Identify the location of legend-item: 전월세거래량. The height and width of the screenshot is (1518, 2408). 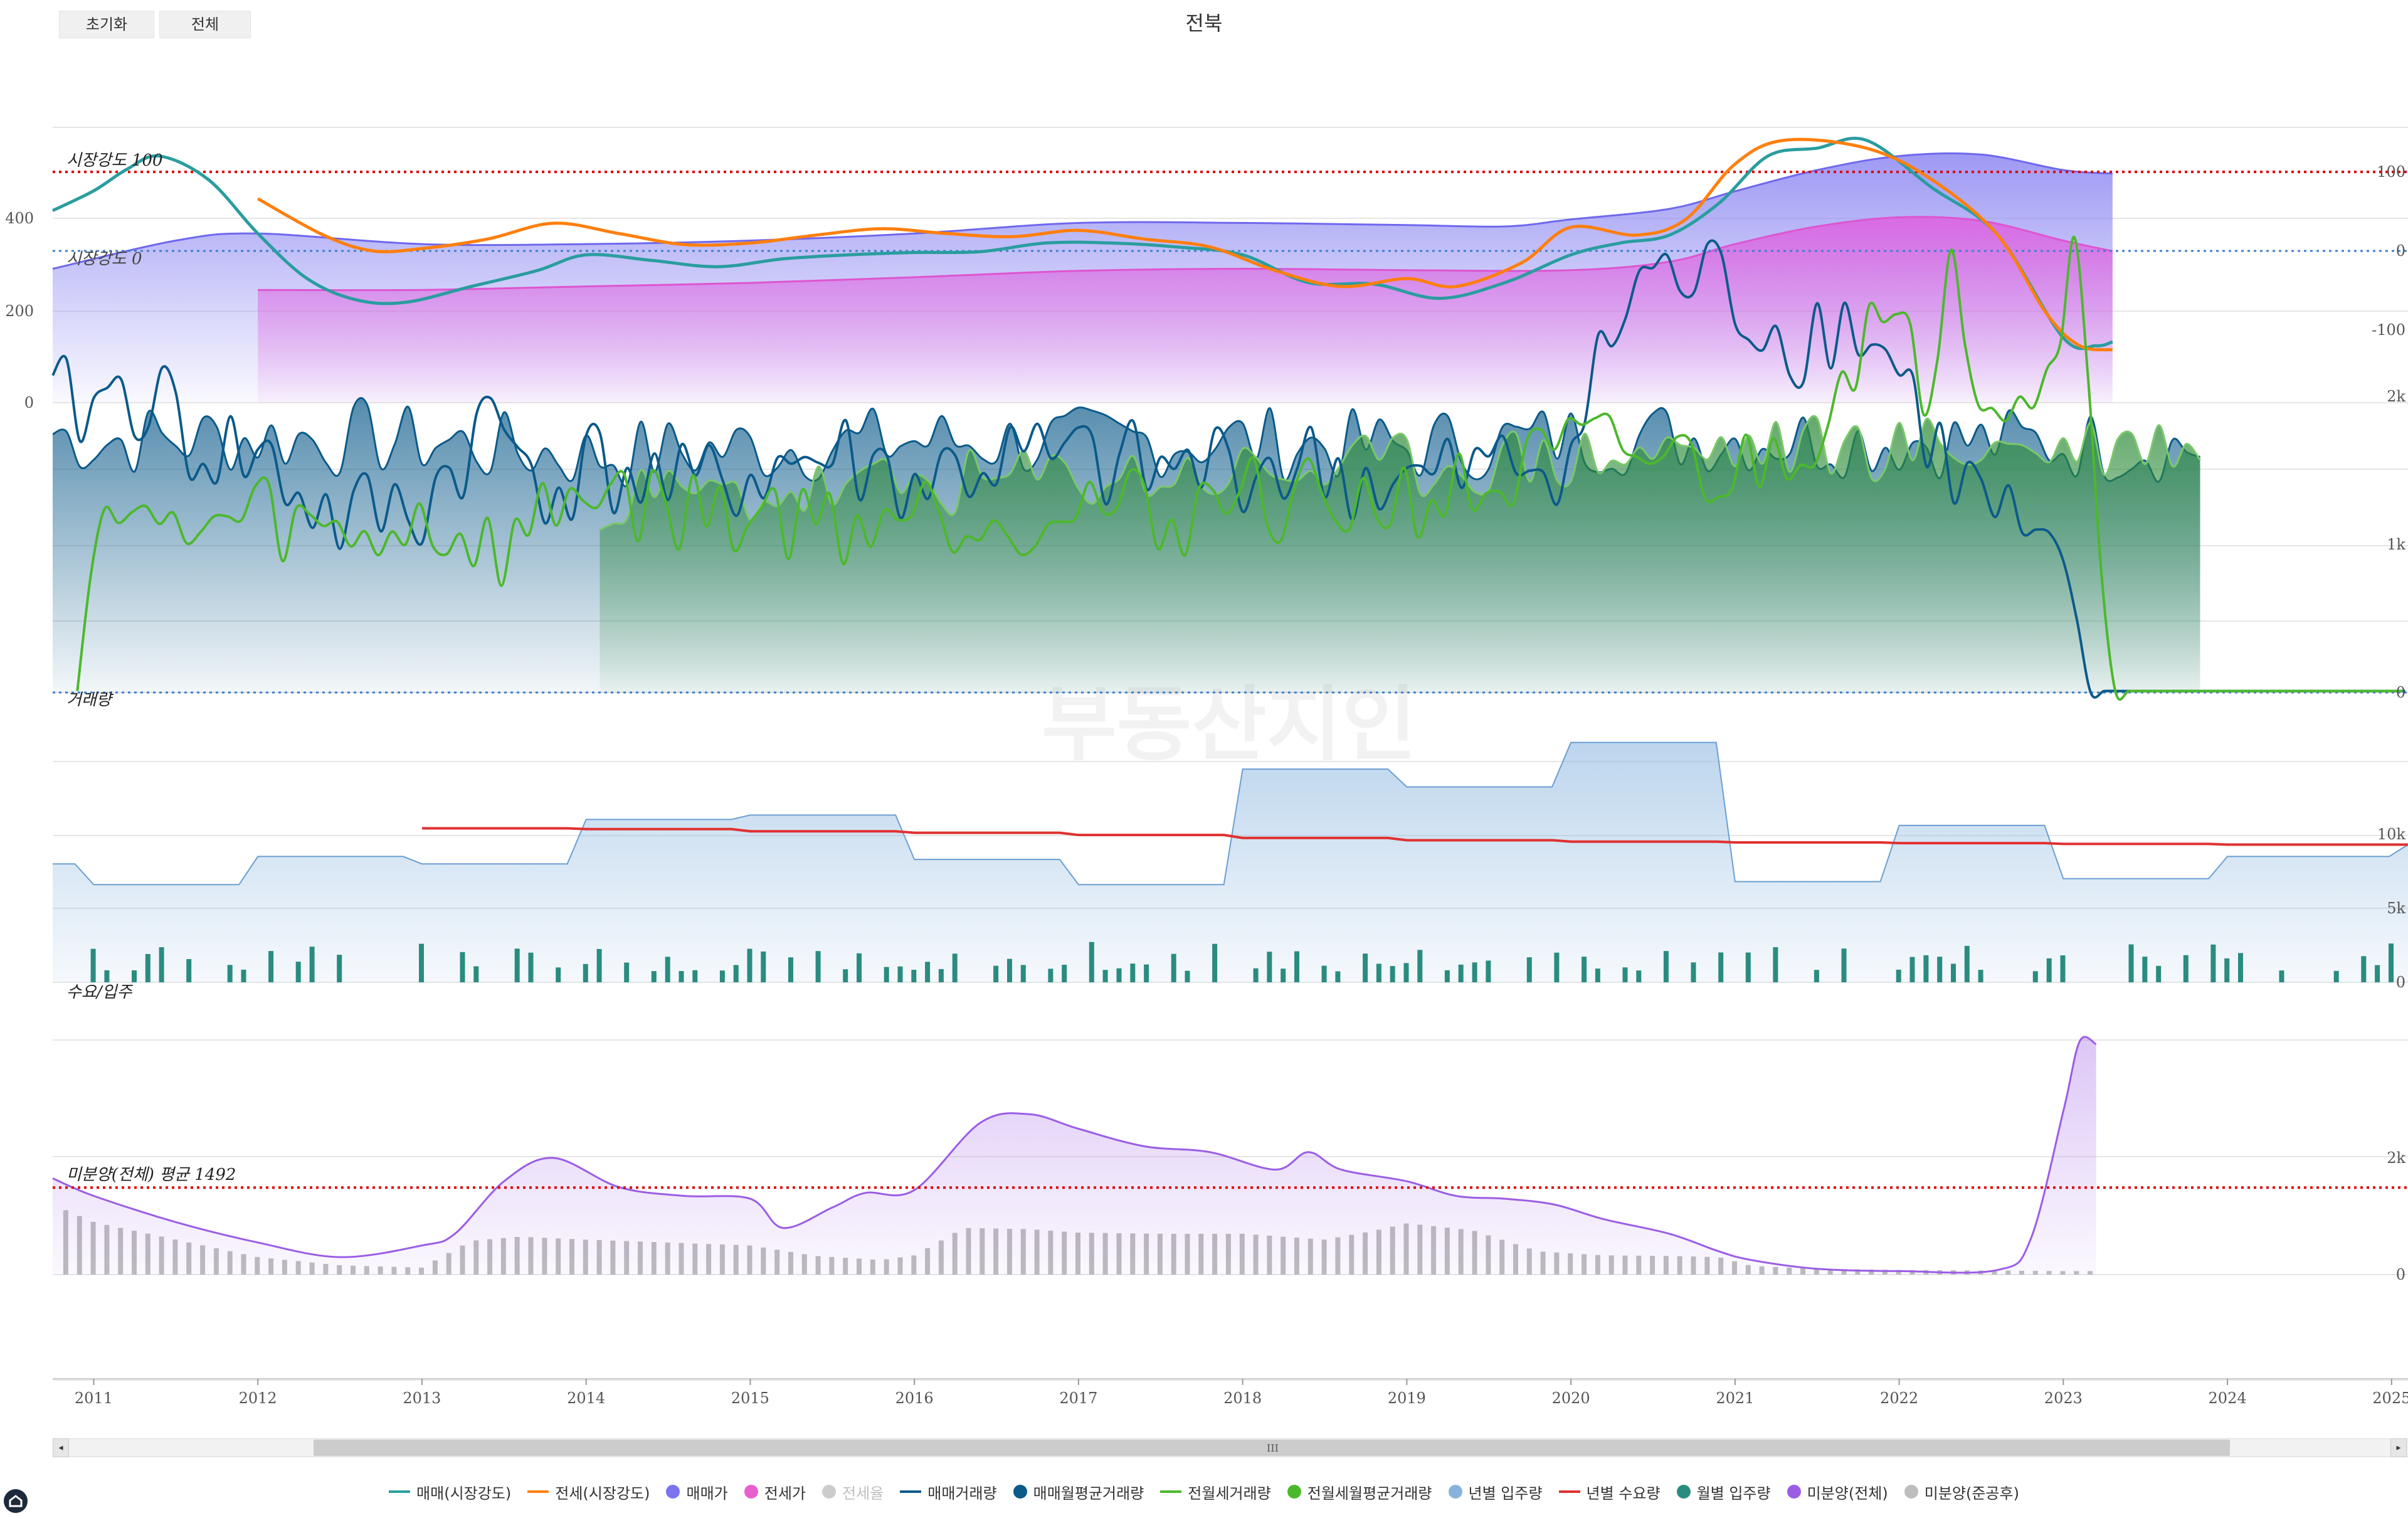
(1215, 1492).